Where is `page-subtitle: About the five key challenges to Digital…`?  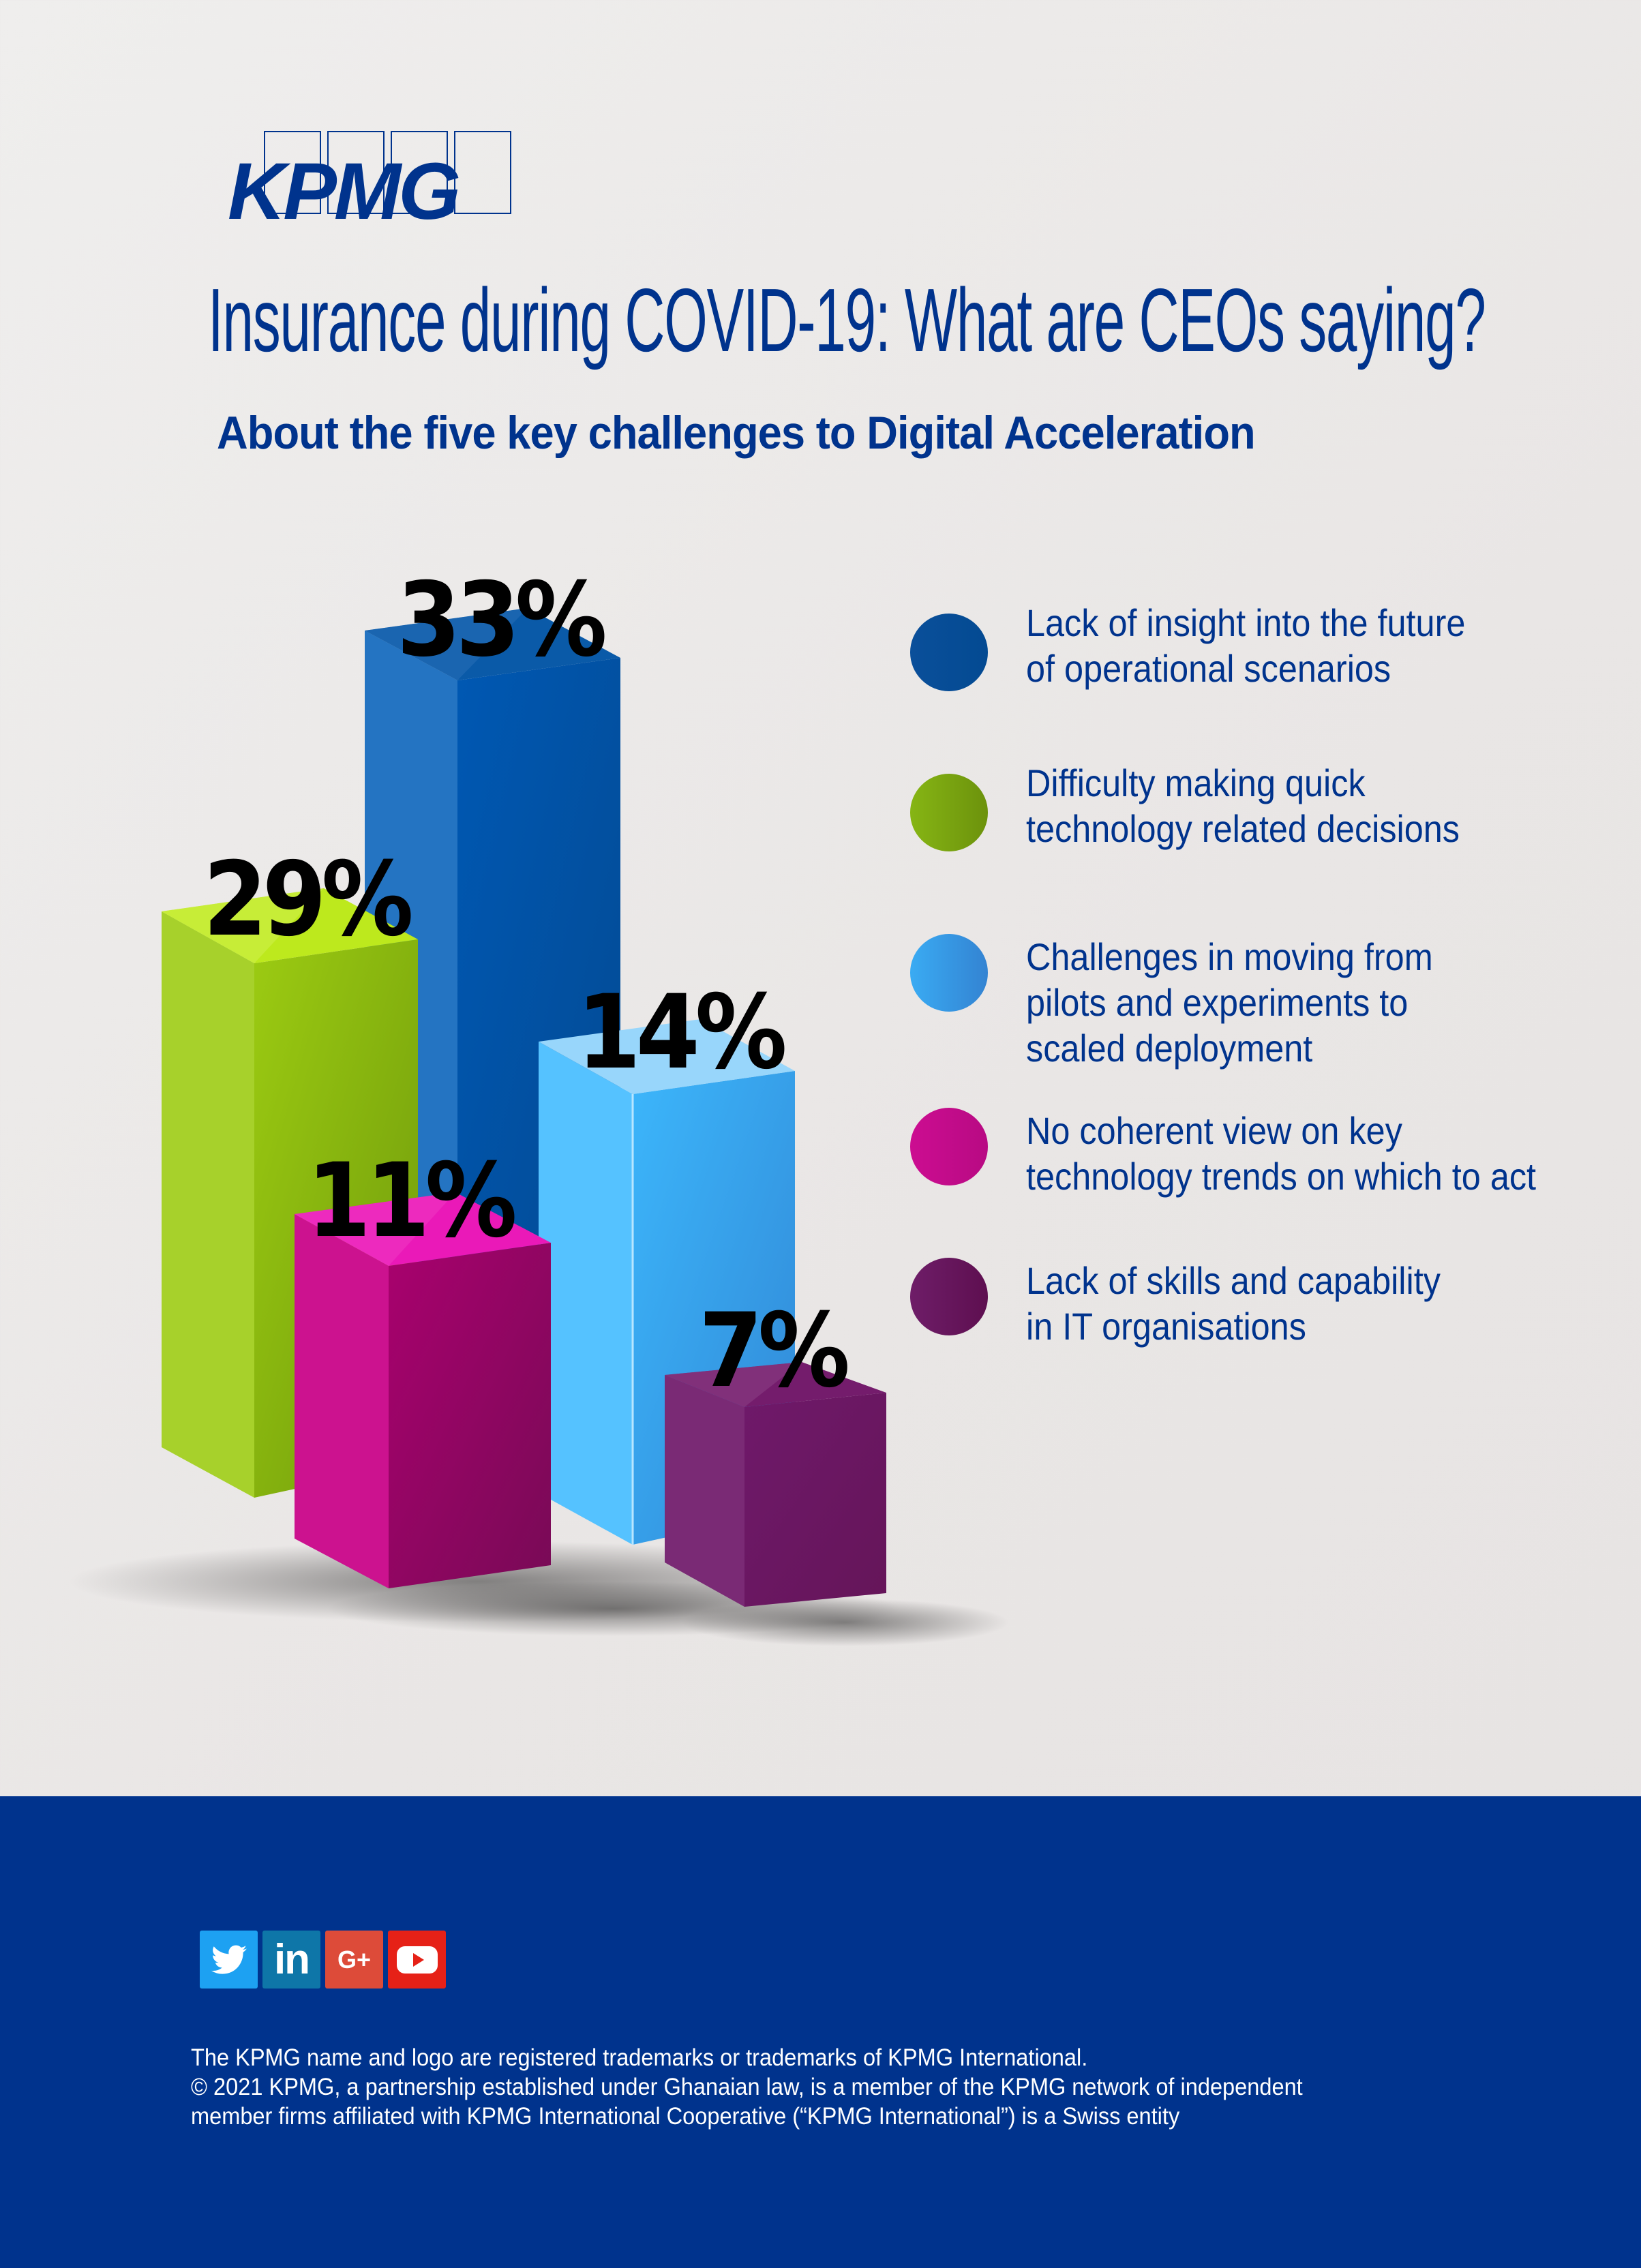
page-subtitle: About the five key challenges to Digital… is located at coordinates (736, 433).